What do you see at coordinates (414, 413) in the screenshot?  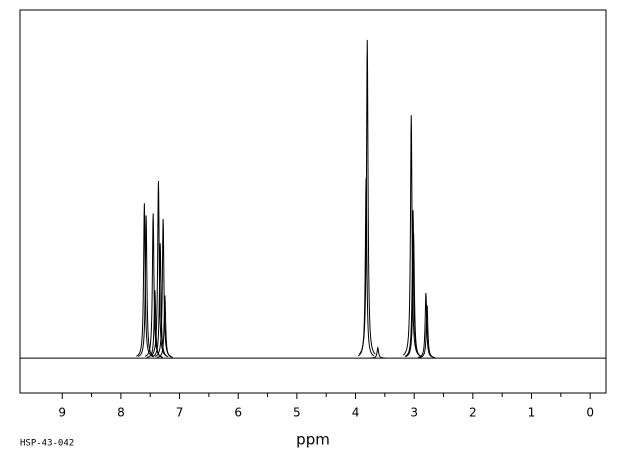 I see `x-tick-label: 3` at bounding box center [414, 413].